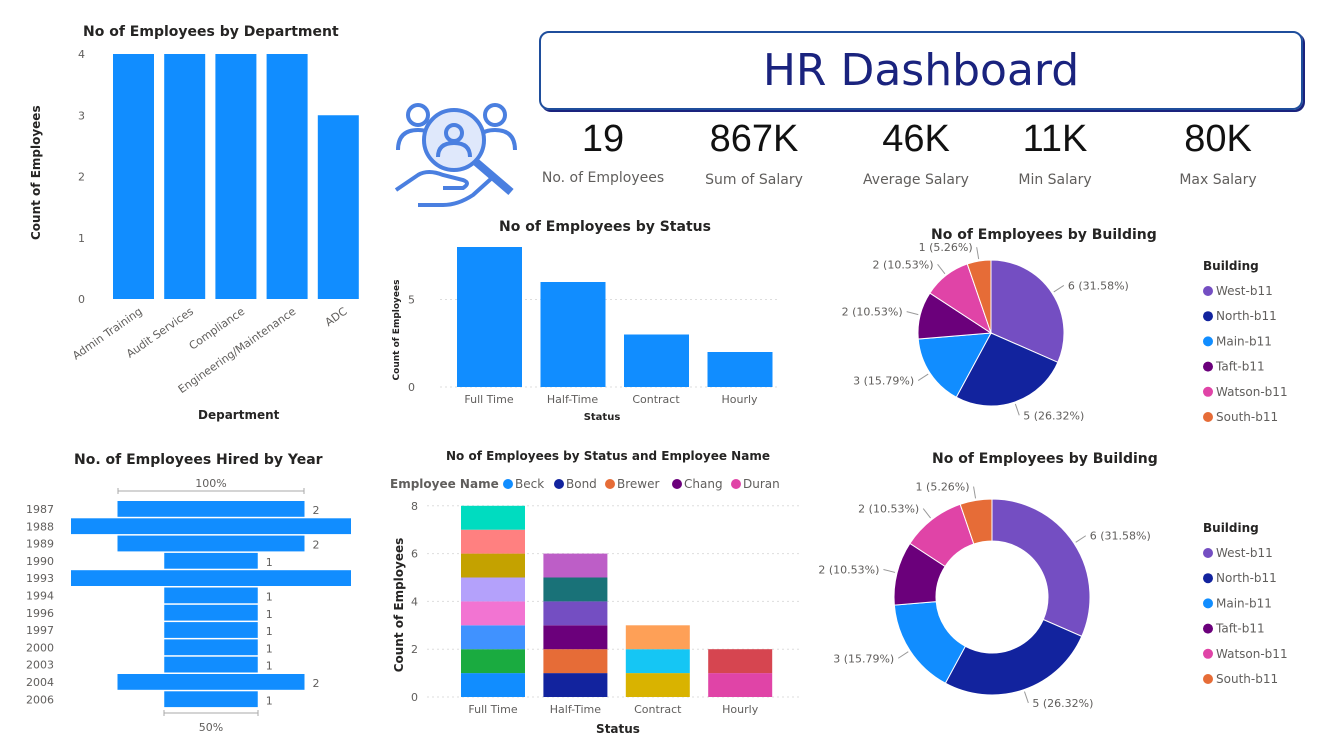 The image size is (1321, 755). Describe the element at coordinates (529, 484) in the screenshot. I see `legend-item: Beck` at that location.